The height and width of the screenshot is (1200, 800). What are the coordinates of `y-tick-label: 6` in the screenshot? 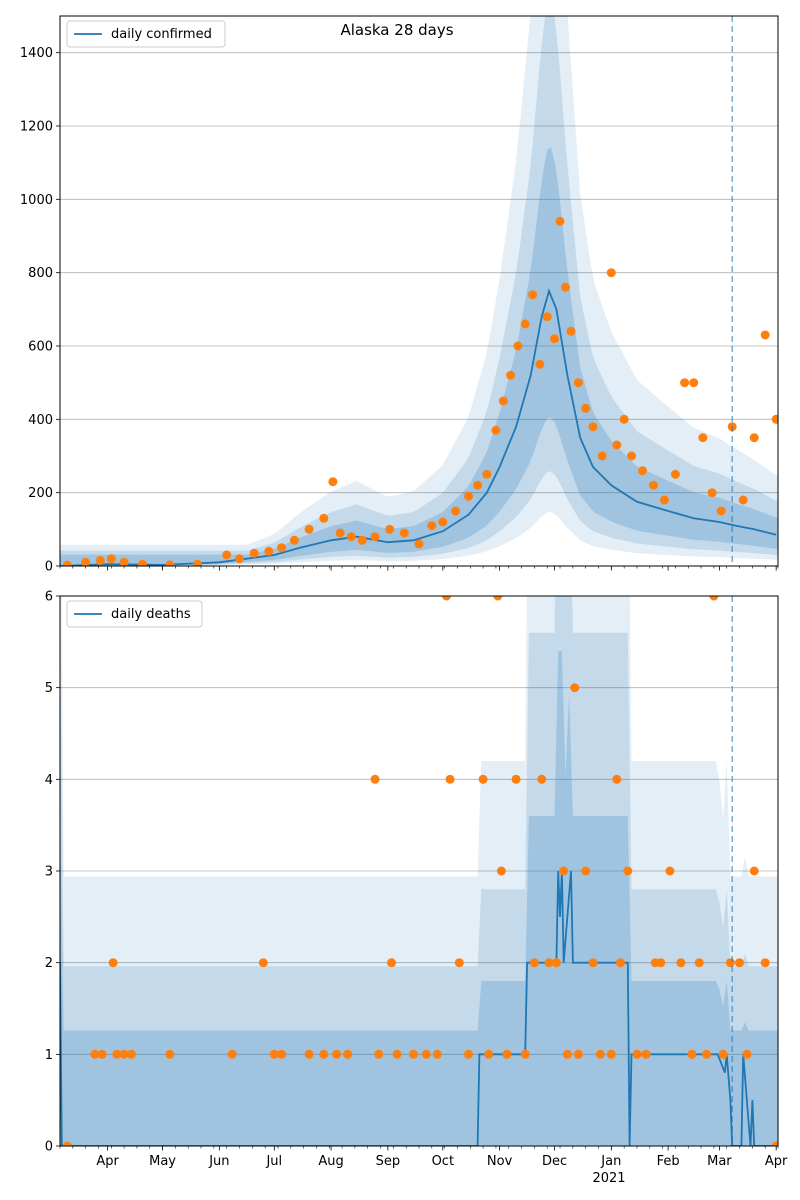 It's located at (49, 597).